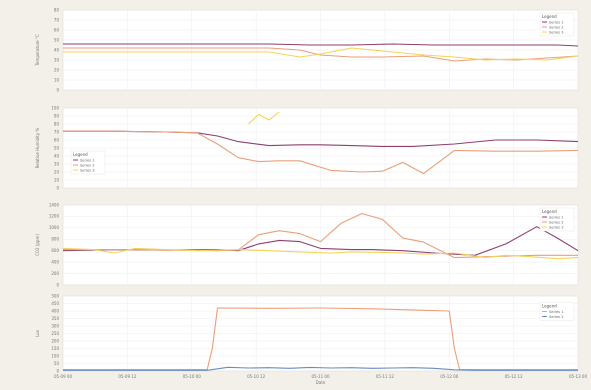  What do you see at coordinates (63, 376) in the screenshot?
I see `x-tick-label: 05-09 00` at bounding box center [63, 376].